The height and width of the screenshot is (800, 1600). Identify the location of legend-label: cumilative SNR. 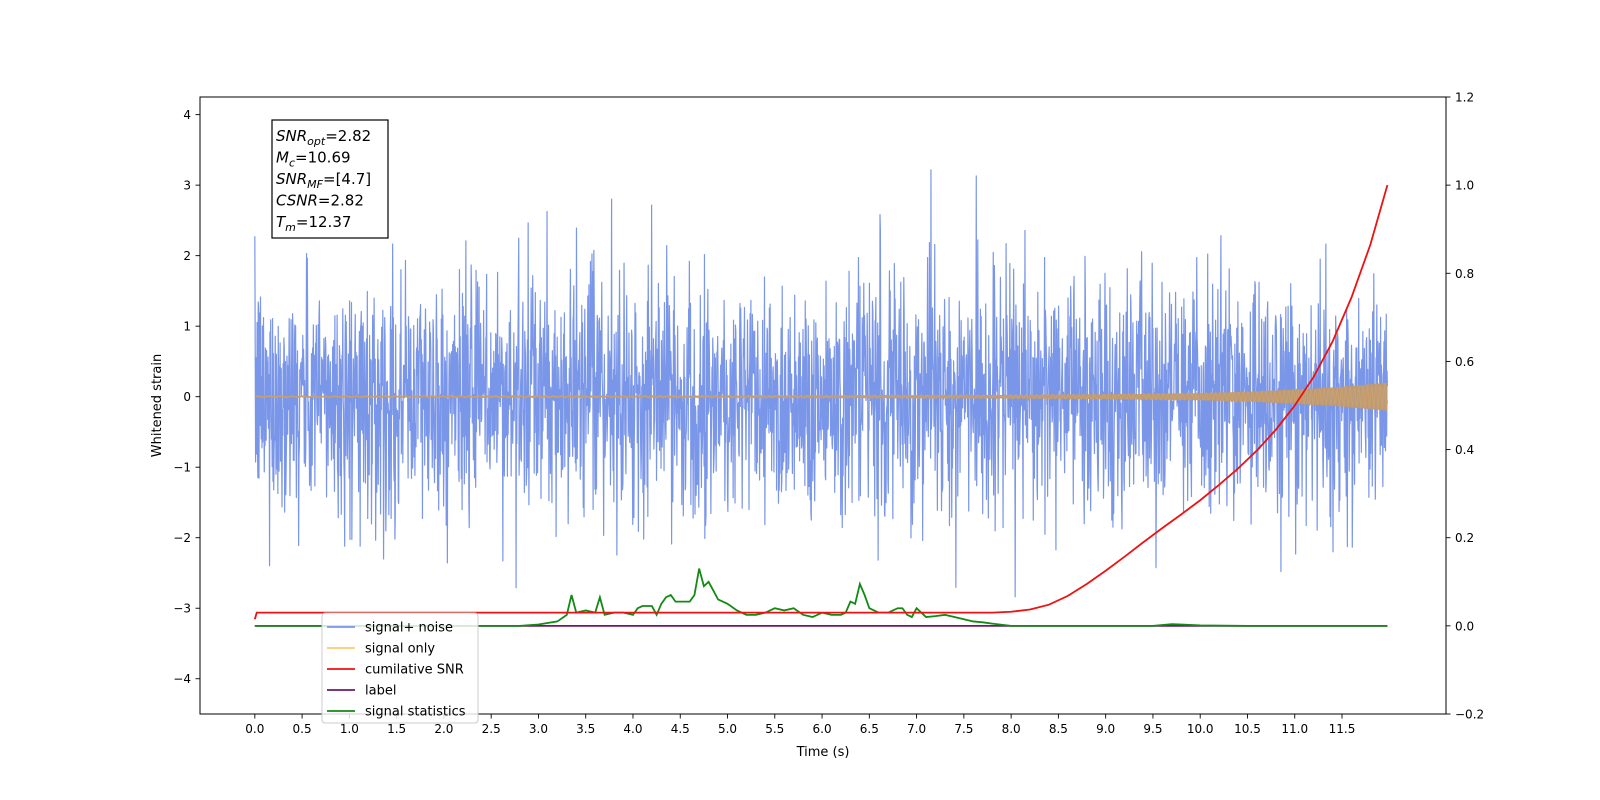
(414, 670).